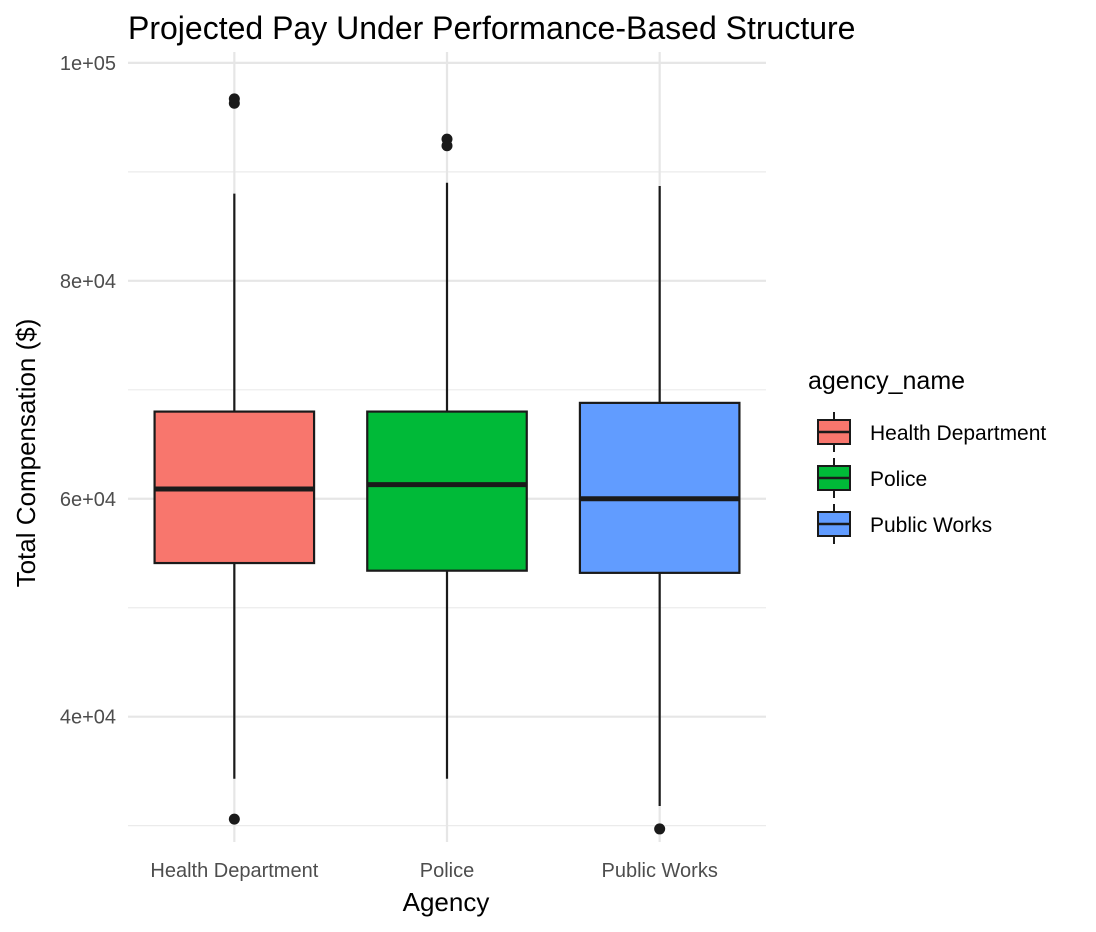  I want to click on legend-label: Public Works, so click(931, 525).